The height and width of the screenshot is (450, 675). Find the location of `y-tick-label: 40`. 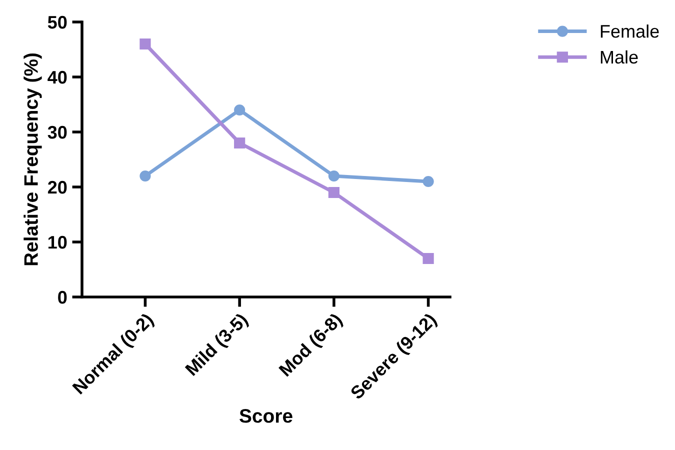

y-tick-label: 40 is located at coordinates (57, 77).